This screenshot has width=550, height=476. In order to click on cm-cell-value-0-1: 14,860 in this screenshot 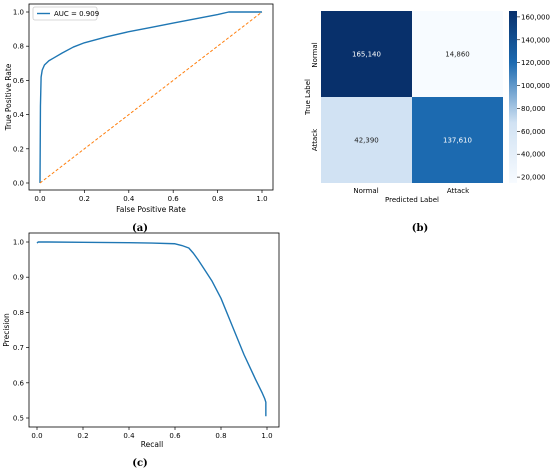, I will do `click(457, 55)`.